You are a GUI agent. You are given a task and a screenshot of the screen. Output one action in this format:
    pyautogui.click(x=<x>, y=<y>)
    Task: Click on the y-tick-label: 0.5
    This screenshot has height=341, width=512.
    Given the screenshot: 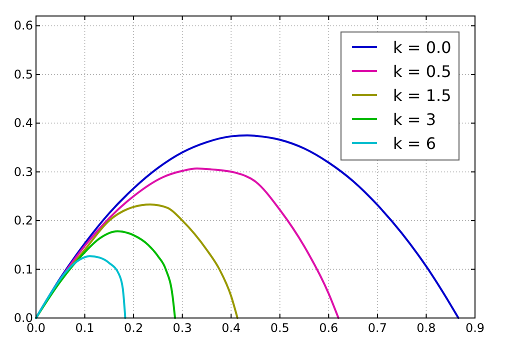 What is the action you would take?
    pyautogui.click(x=23, y=74)
    